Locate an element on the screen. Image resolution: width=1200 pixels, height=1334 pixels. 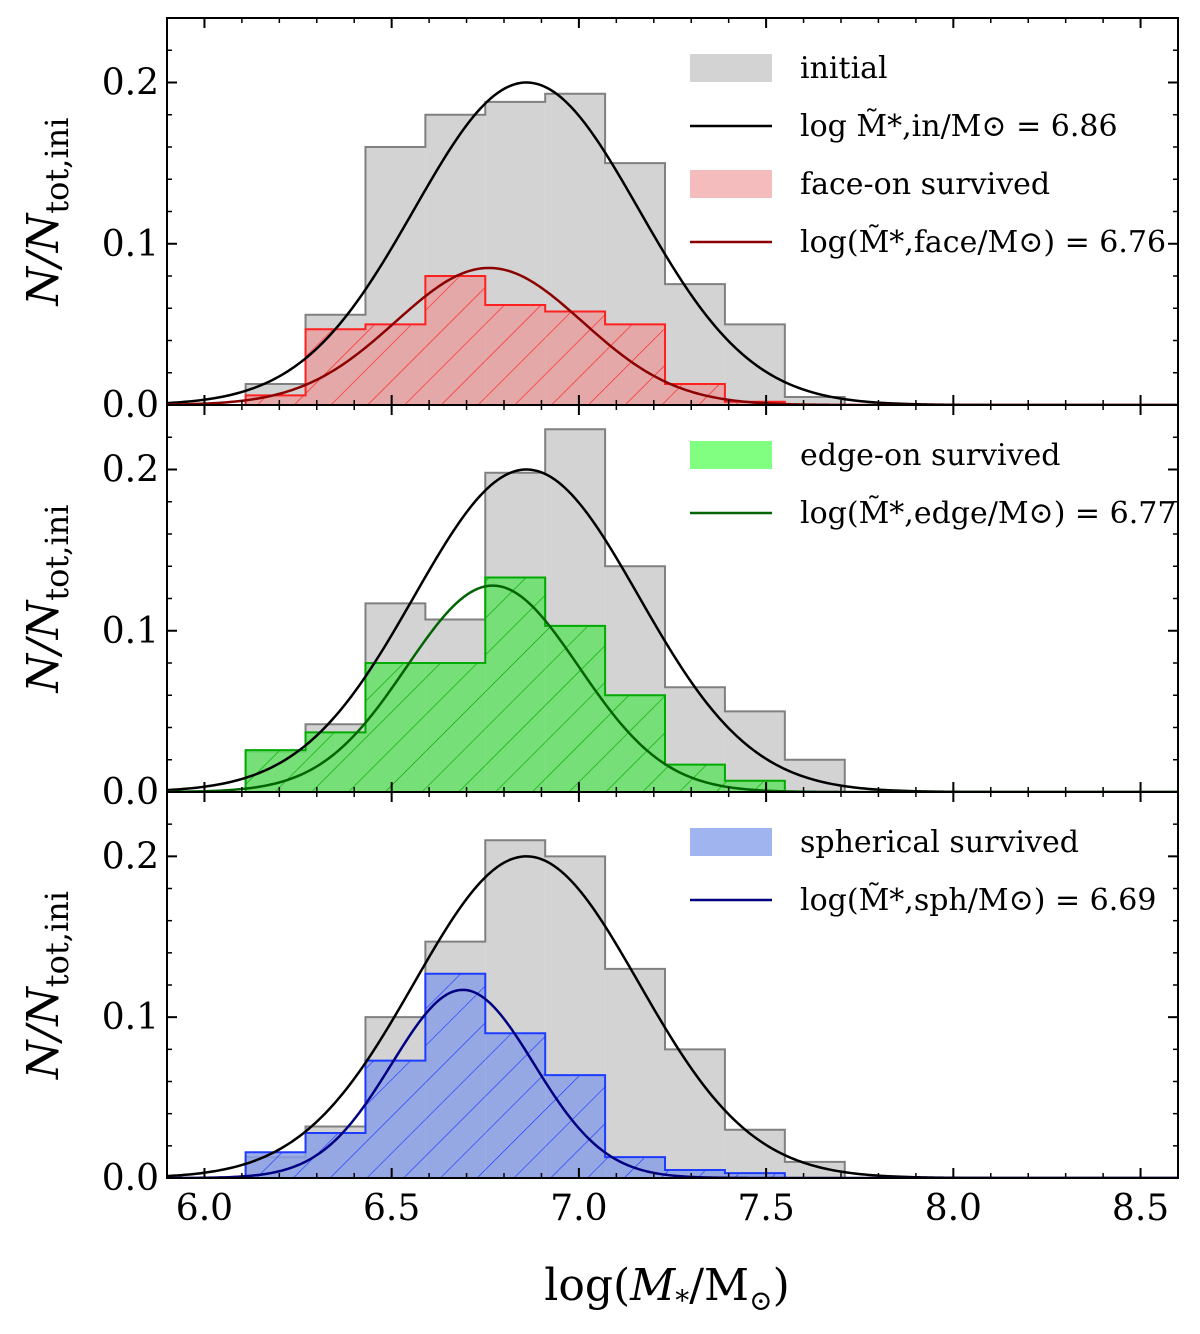
legend-label: spherical survived is located at coordinates (939, 842).